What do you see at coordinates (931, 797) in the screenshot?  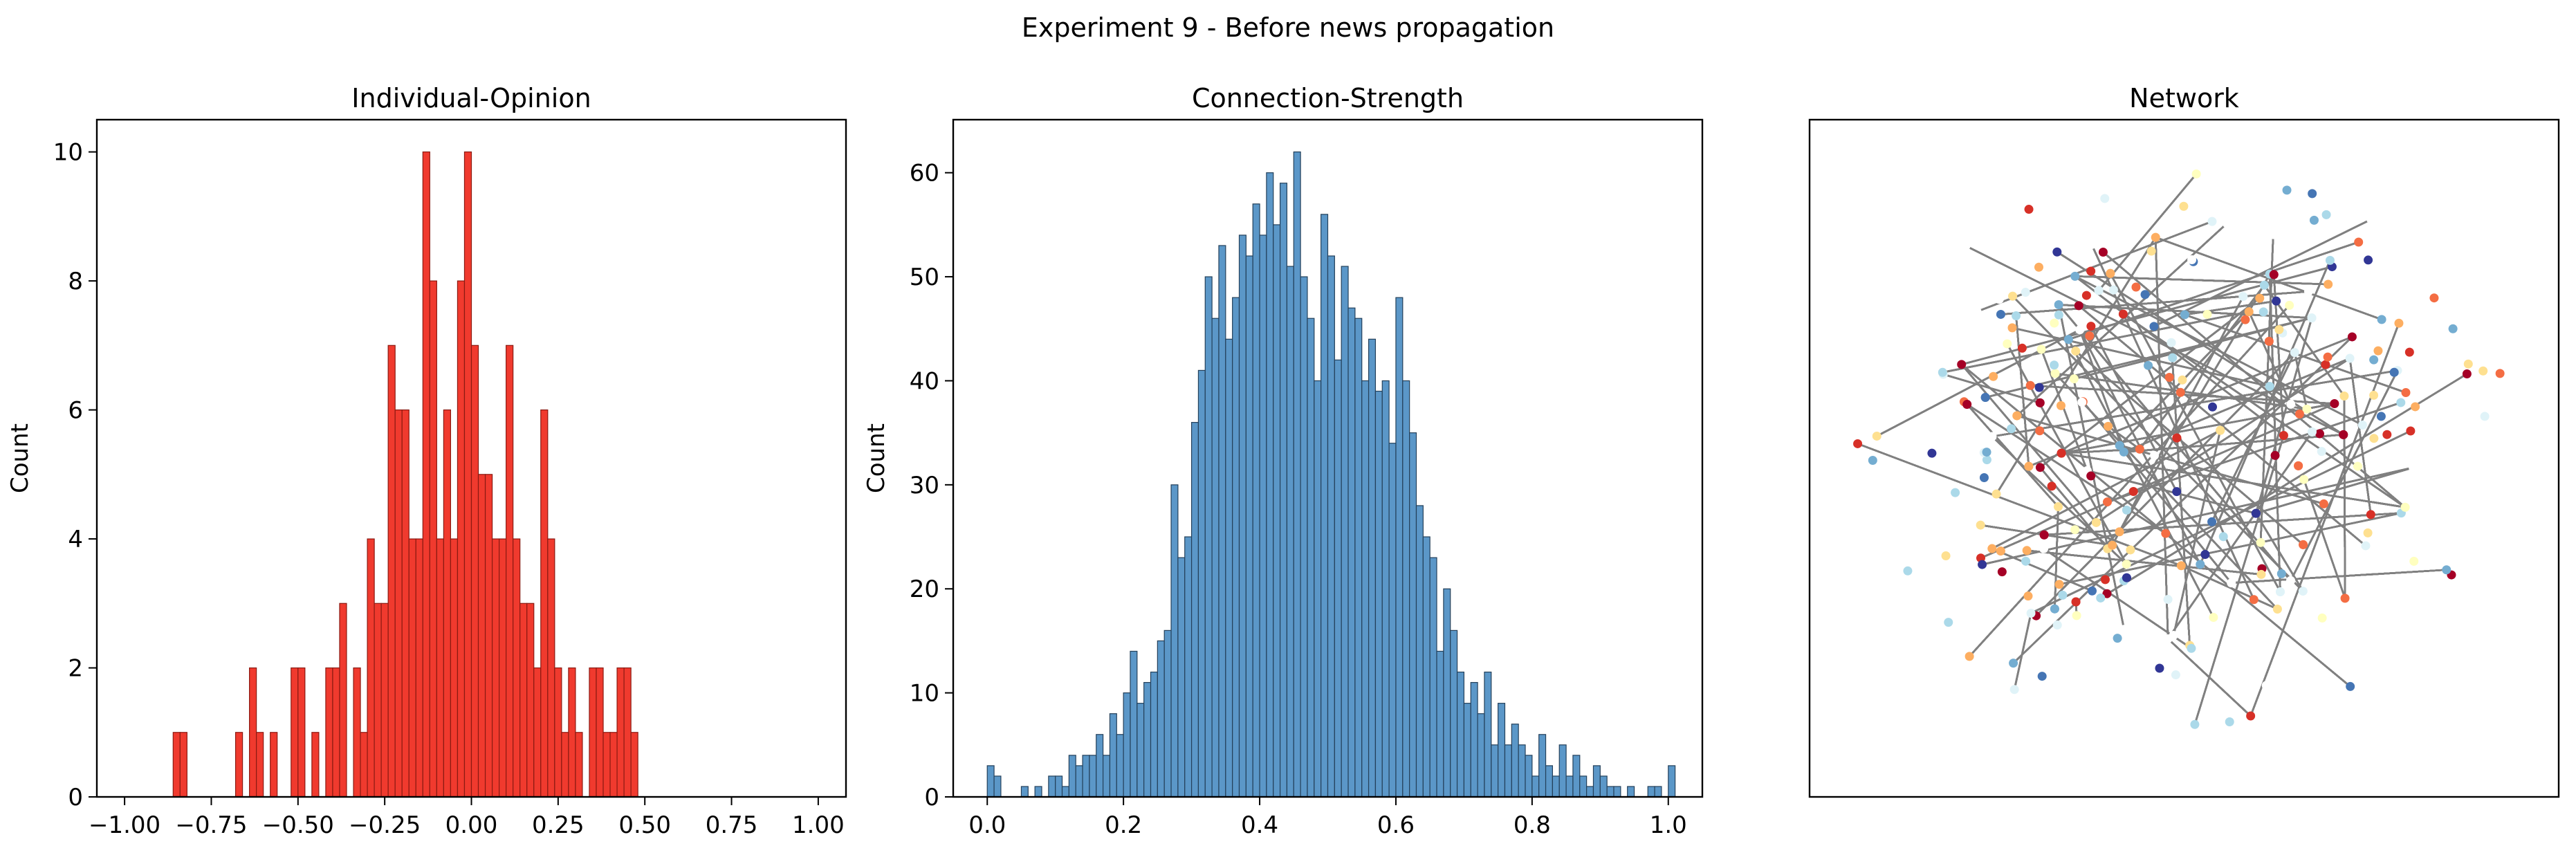 I see `y-tick-label: 0` at bounding box center [931, 797].